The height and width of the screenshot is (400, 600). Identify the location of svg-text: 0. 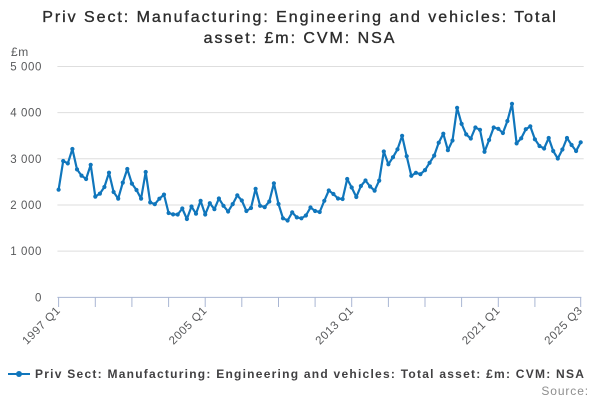
(38, 298).